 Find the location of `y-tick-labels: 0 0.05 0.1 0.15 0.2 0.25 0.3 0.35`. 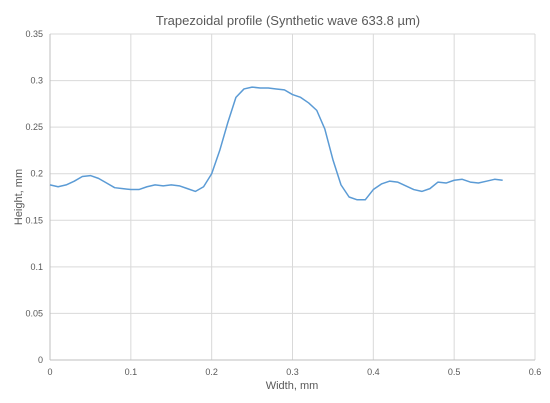

y-tick-labels: 0 0.05 0.1 0.15 0.2 0.25 0.3 0.35 is located at coordinates (34, 197).